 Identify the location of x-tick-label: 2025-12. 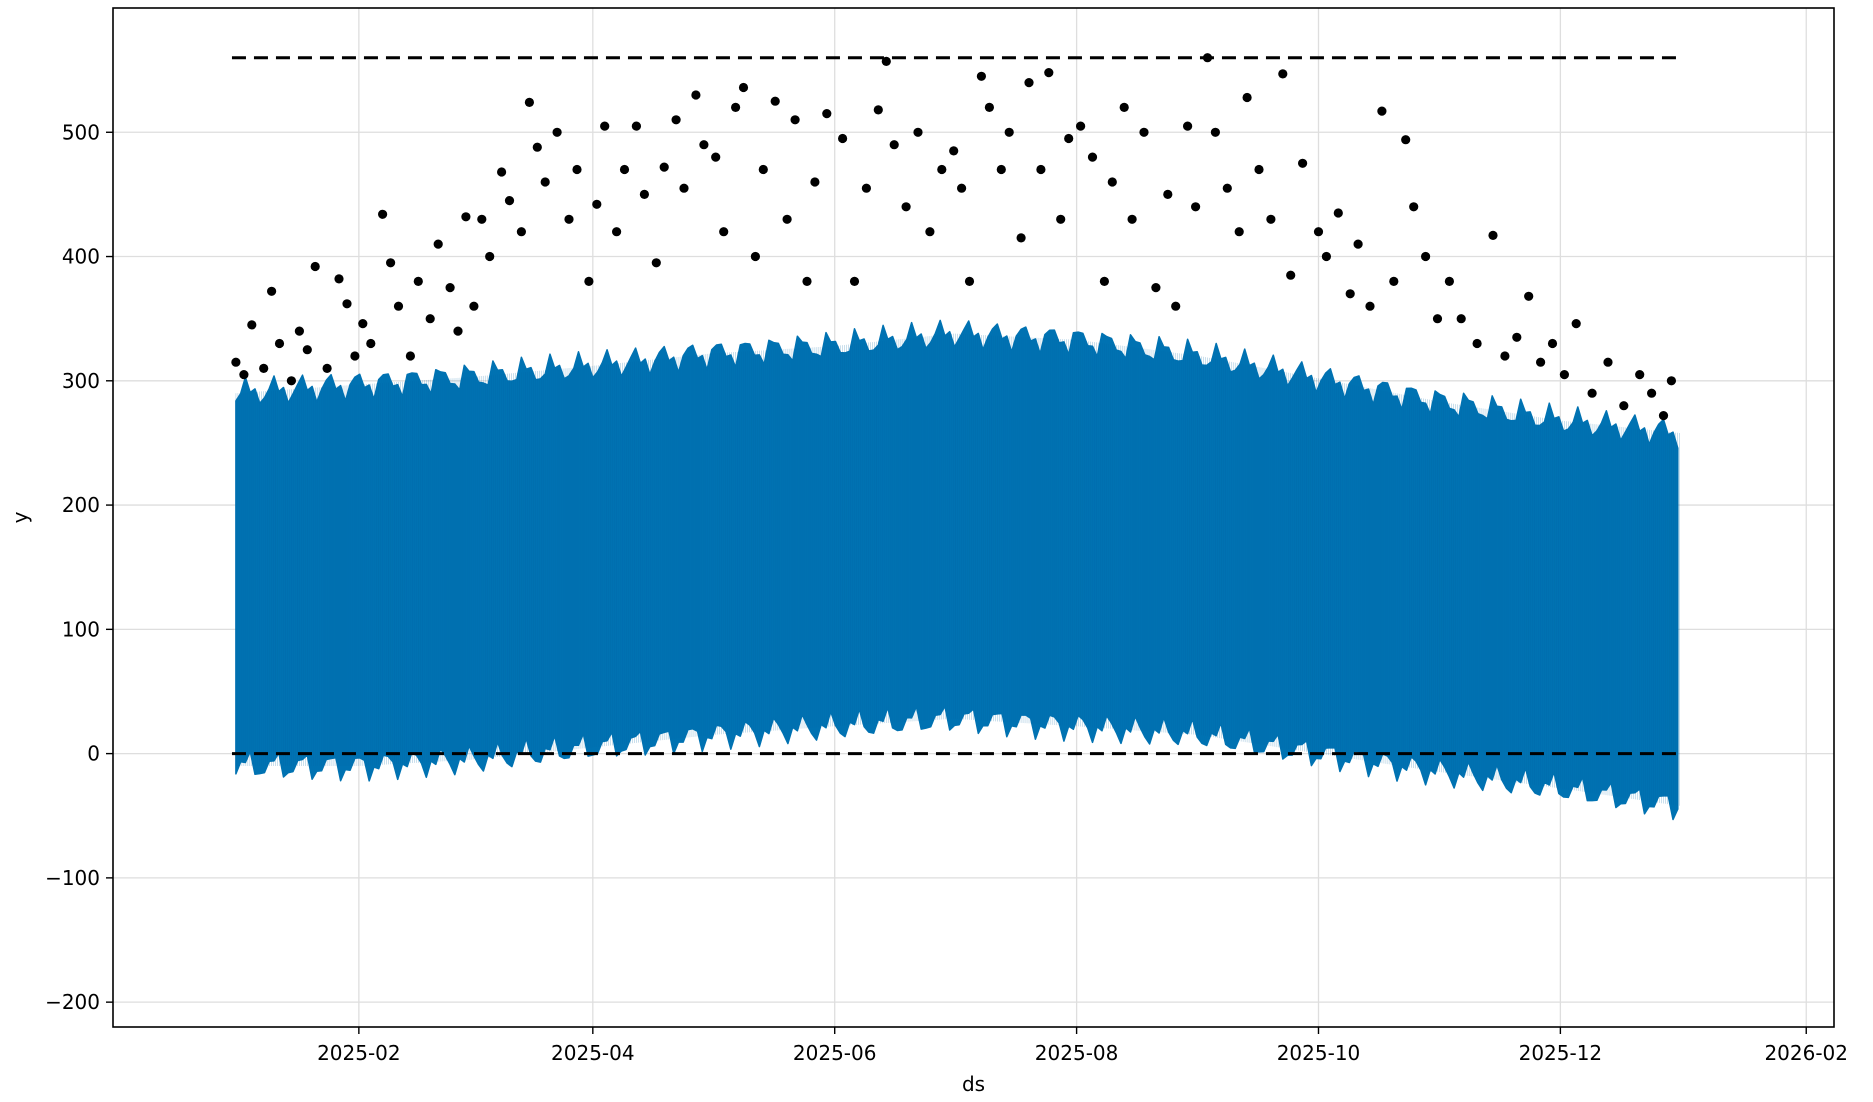
(1561, 1053).